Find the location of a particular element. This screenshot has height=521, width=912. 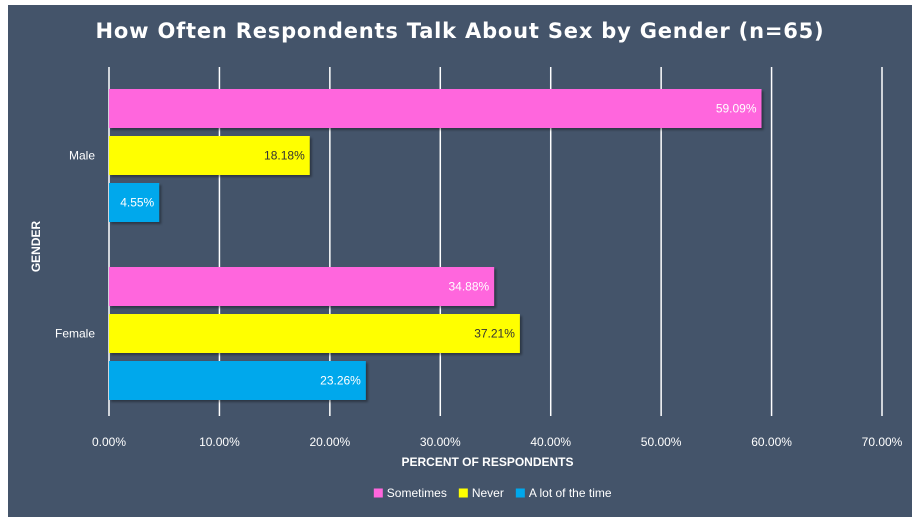

x-tick-label-2: 20.00% is located at coordinates (330, 442).